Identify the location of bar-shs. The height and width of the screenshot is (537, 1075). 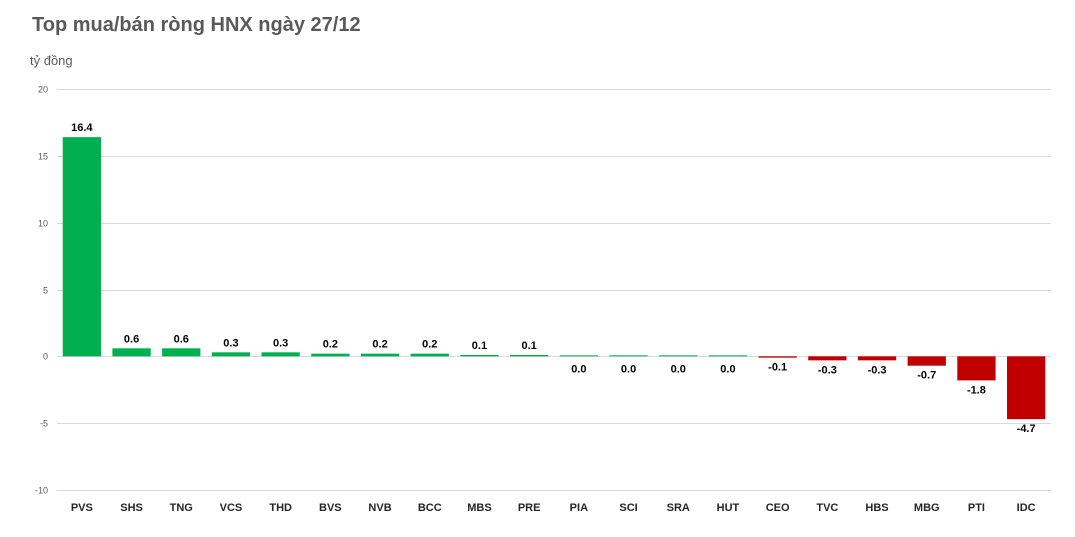
(131, 352).